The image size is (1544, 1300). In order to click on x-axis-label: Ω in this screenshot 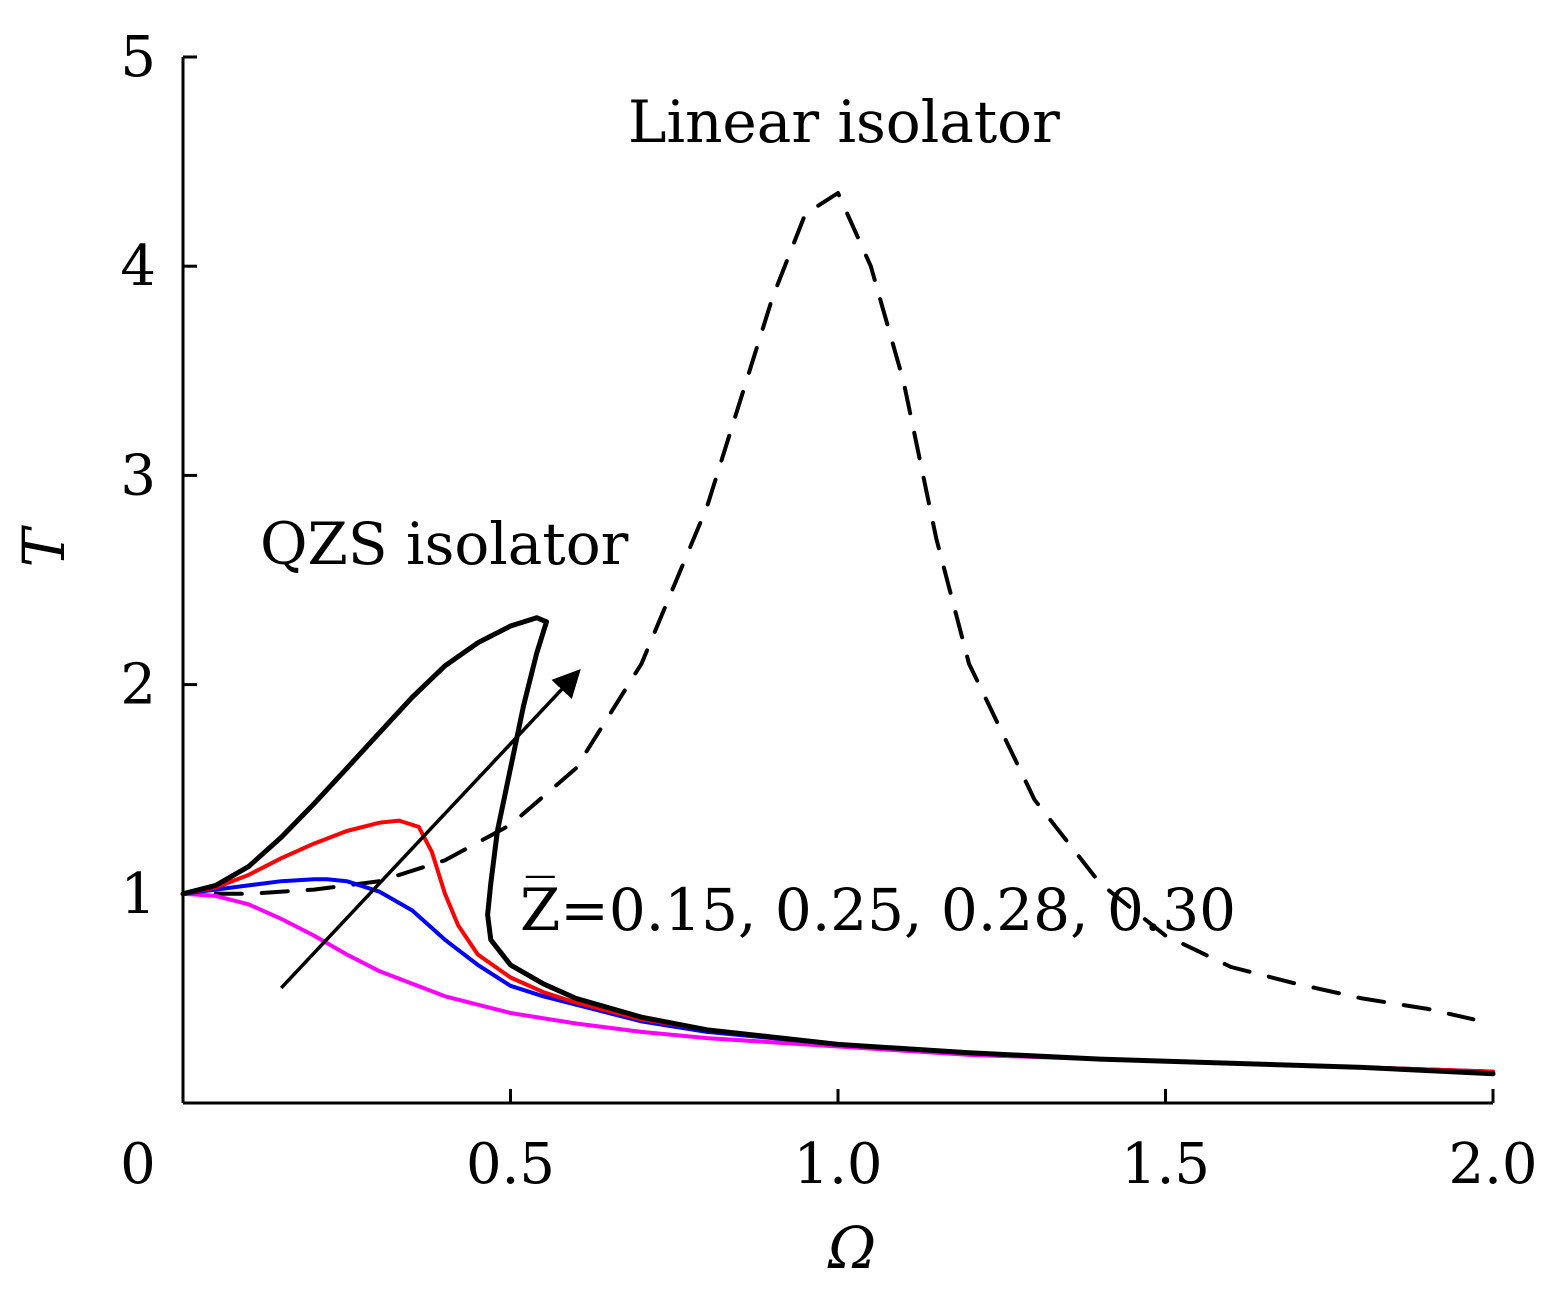, I will do `click(851, 1248)`.